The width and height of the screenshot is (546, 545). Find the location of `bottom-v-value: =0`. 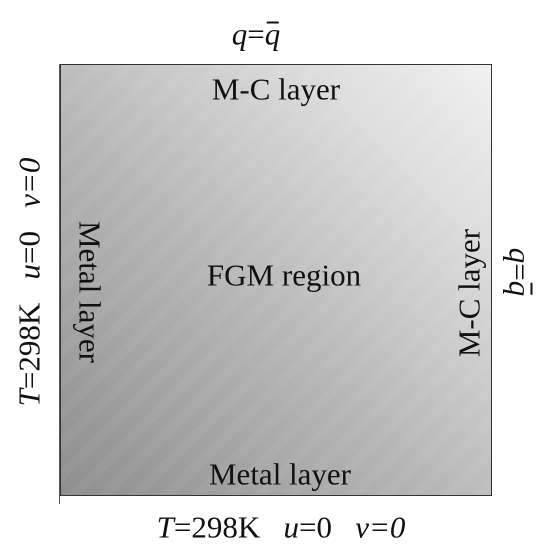

bottom-v-value: =0 is located at coordinates (387, 527).